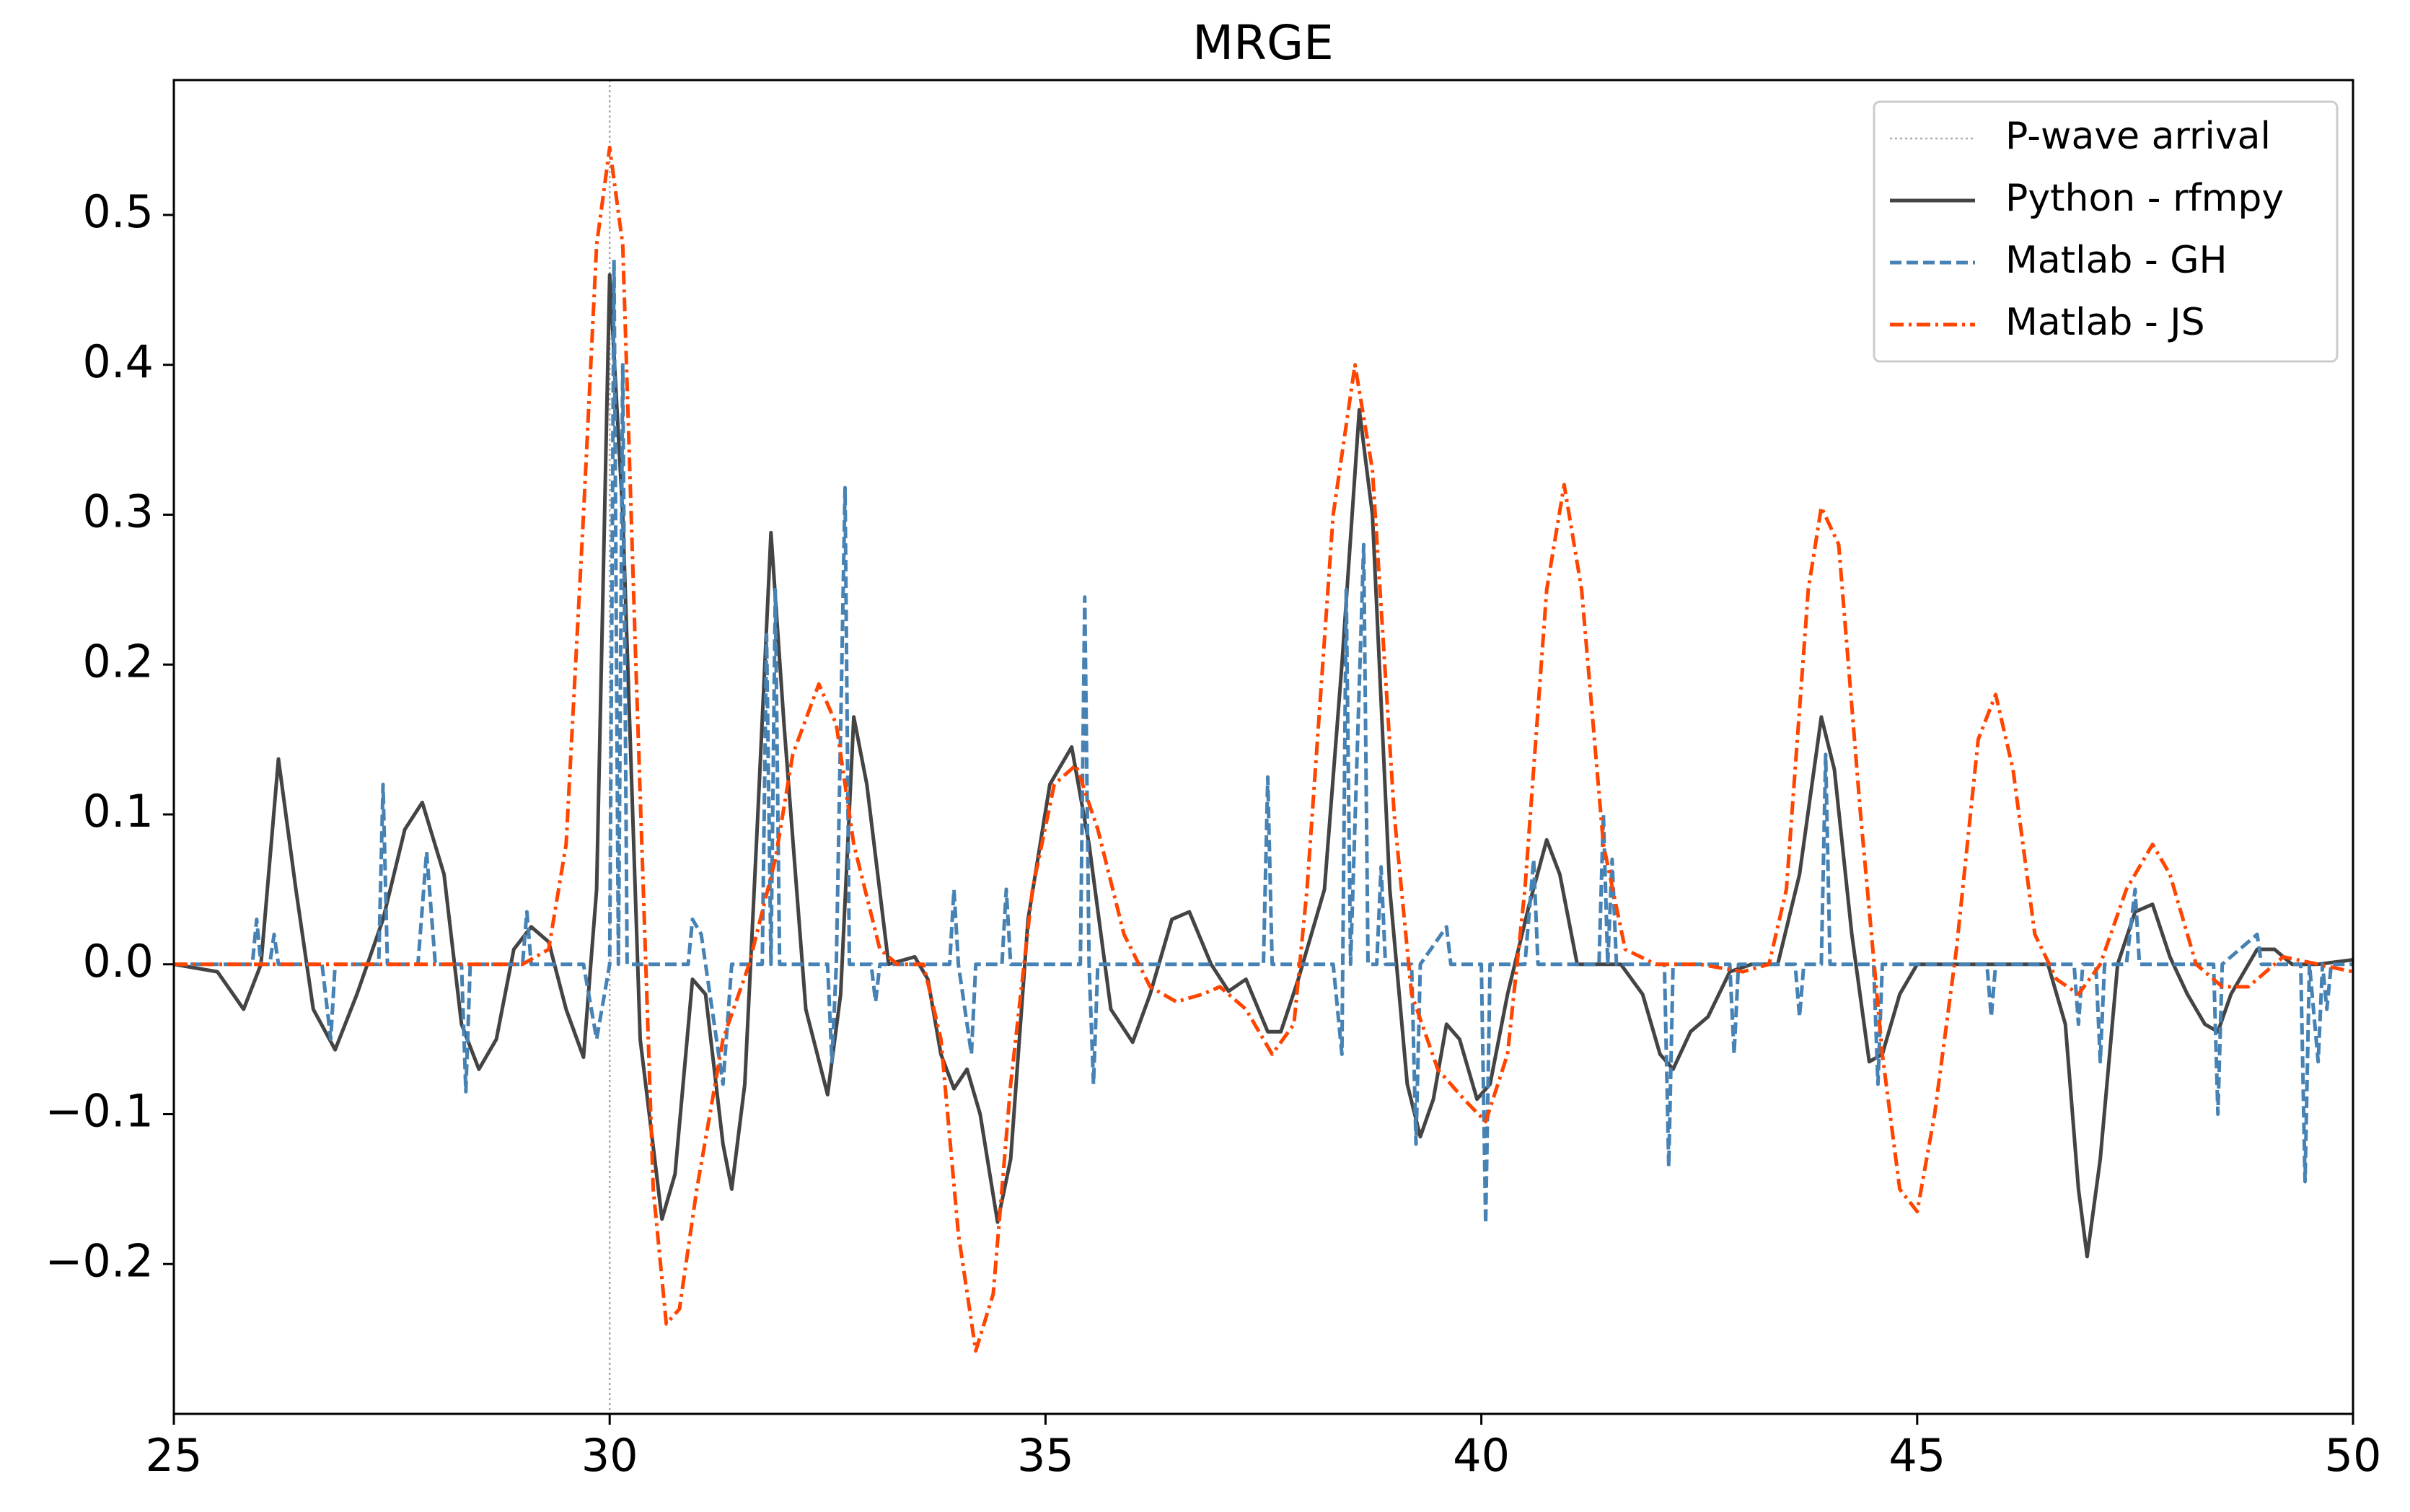  What do you see at coordinates (118, 511) in the screenshot?
I see `y-tick-label: 0.3` at bounding box center [118, 511].